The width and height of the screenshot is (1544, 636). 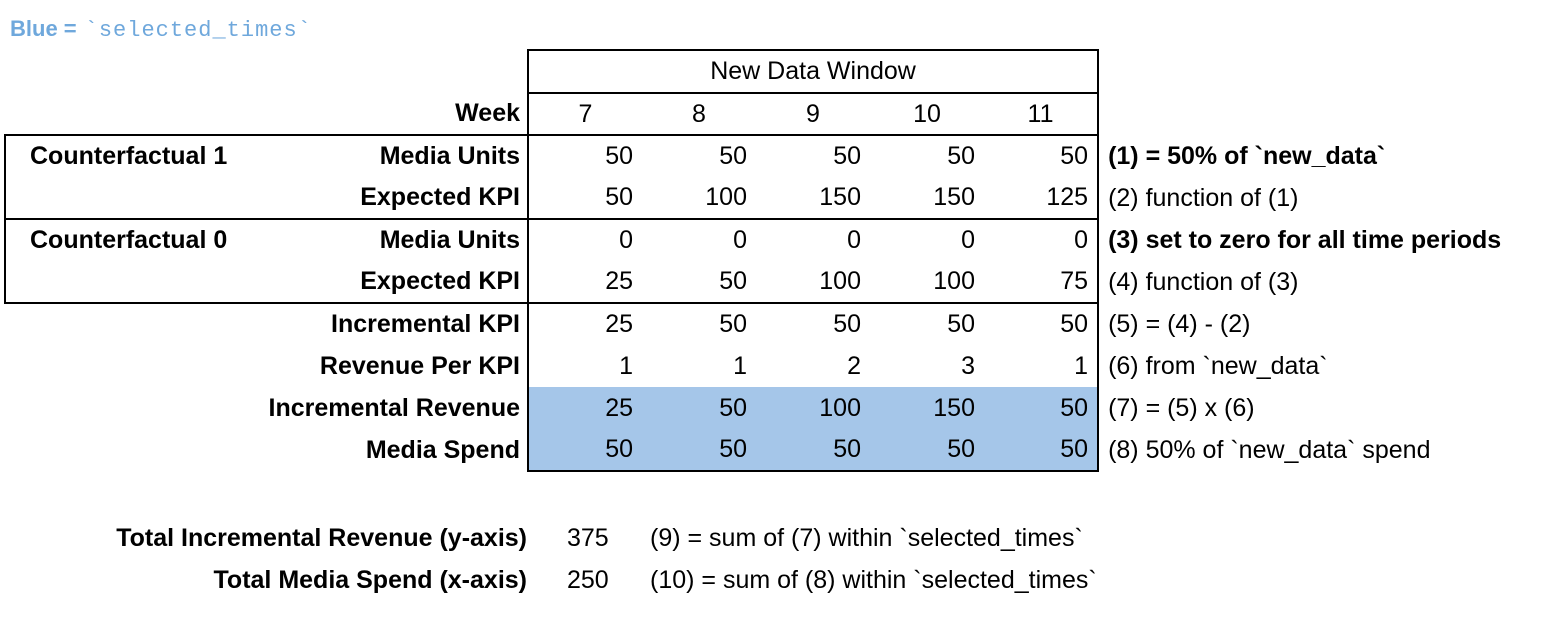 What do you see at coordinates (927, 114) in the screenshot?
I see `week-cell: 10` at bounding box center [927, 114].